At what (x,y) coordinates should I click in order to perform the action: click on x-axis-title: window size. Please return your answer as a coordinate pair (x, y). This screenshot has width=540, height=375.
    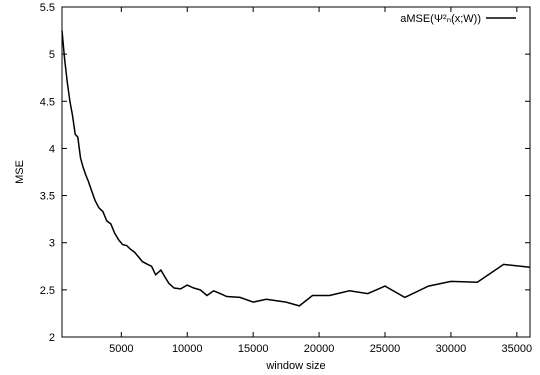
    Looking at the image, I should click on (295, 366).